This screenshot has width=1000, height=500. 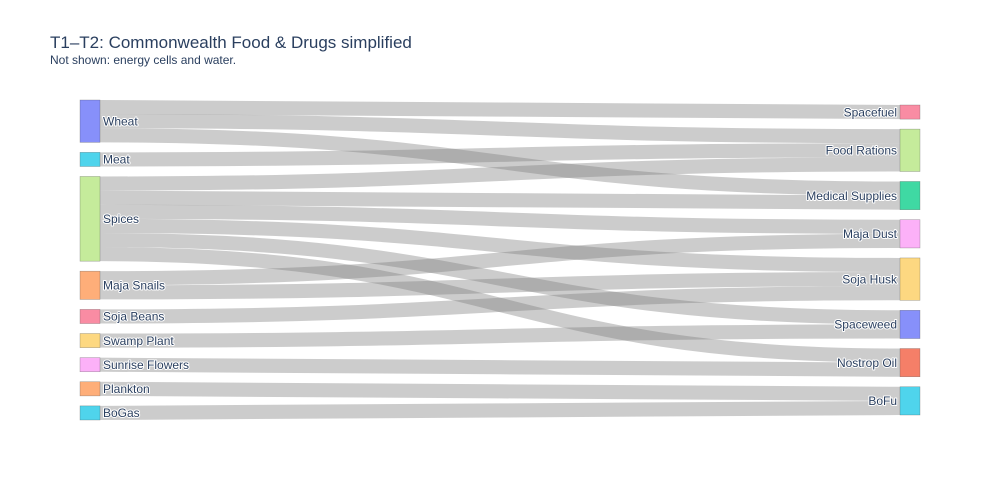 I want to click on link-soja_beans-to-soja_husk, so click(x=500, y=305).